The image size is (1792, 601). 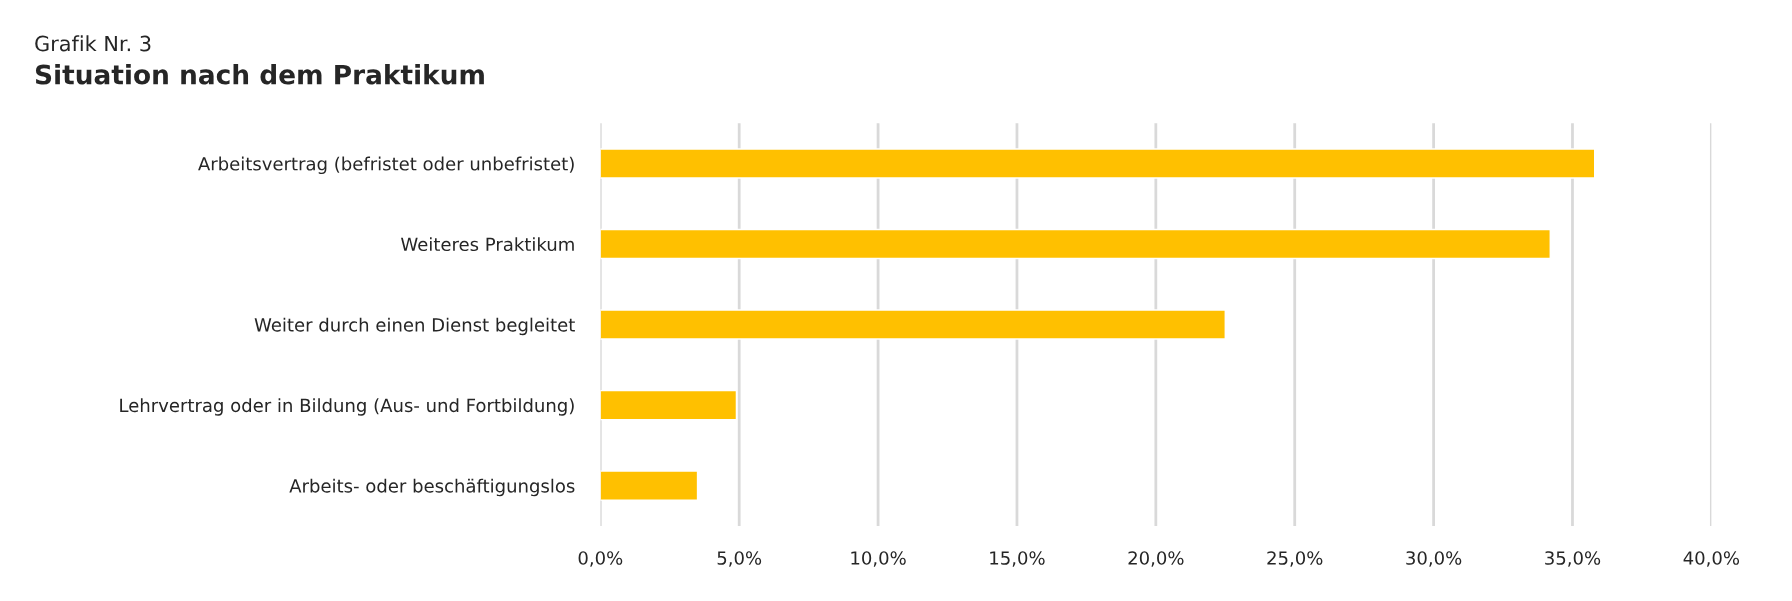 I want to click on x-tick-label: 15,0%, so click(x=1017, y=559).